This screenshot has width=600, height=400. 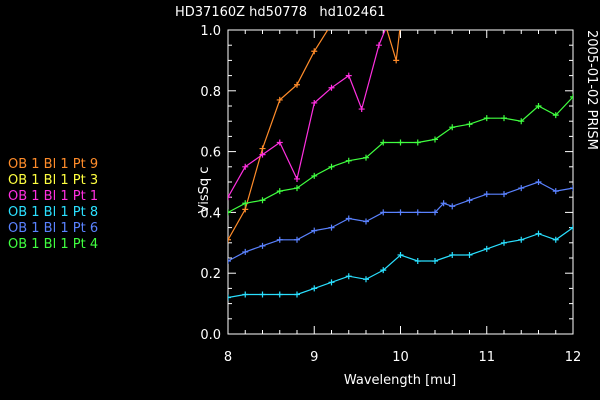 What do you see at coordinates (280, 12) in the screenshot?
I see `chart-title: HD37160Z hd50778 hd102461` at bounding box center [280, 12].